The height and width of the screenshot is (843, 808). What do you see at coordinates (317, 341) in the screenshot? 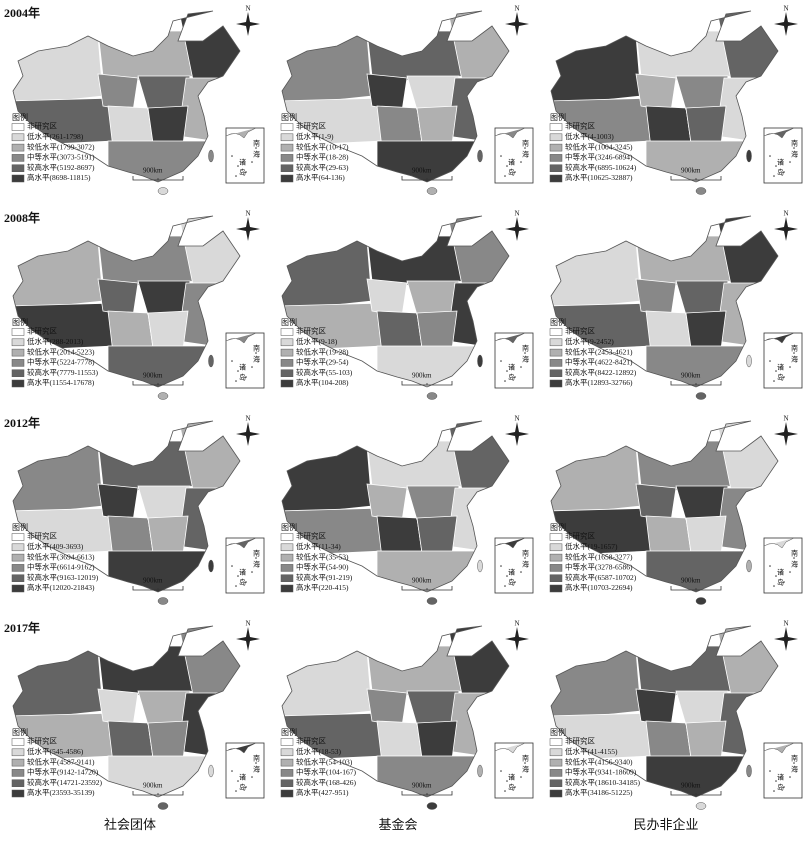
I see `legend-label: 低水平(9-18)` at bounding box center [317, 341].